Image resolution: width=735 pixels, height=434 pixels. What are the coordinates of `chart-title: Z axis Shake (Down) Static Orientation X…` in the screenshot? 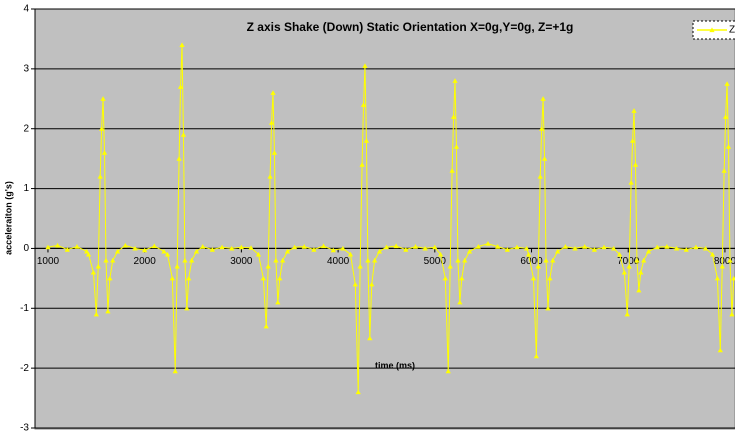 It's located at (410, 27).